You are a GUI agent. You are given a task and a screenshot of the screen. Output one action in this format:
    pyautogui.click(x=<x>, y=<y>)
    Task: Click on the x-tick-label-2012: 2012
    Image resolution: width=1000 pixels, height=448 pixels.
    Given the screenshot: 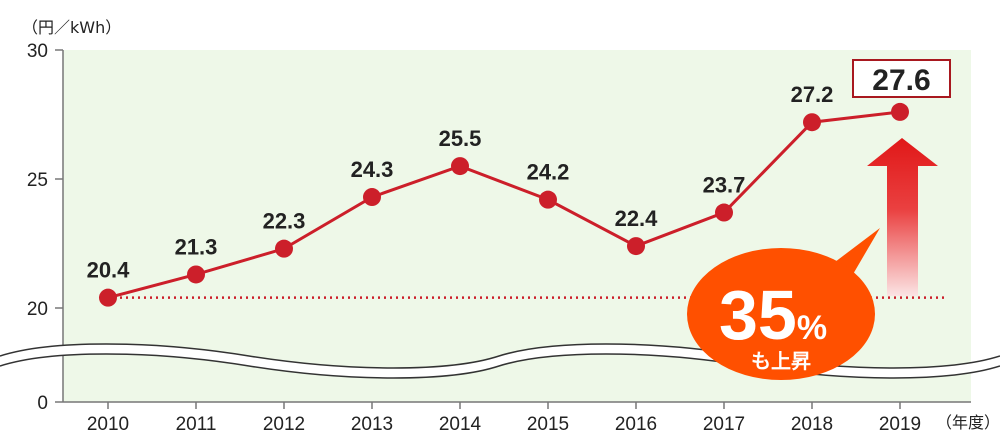 What is the action you would take?
    pyautogui.click(x=284, y=424)
    